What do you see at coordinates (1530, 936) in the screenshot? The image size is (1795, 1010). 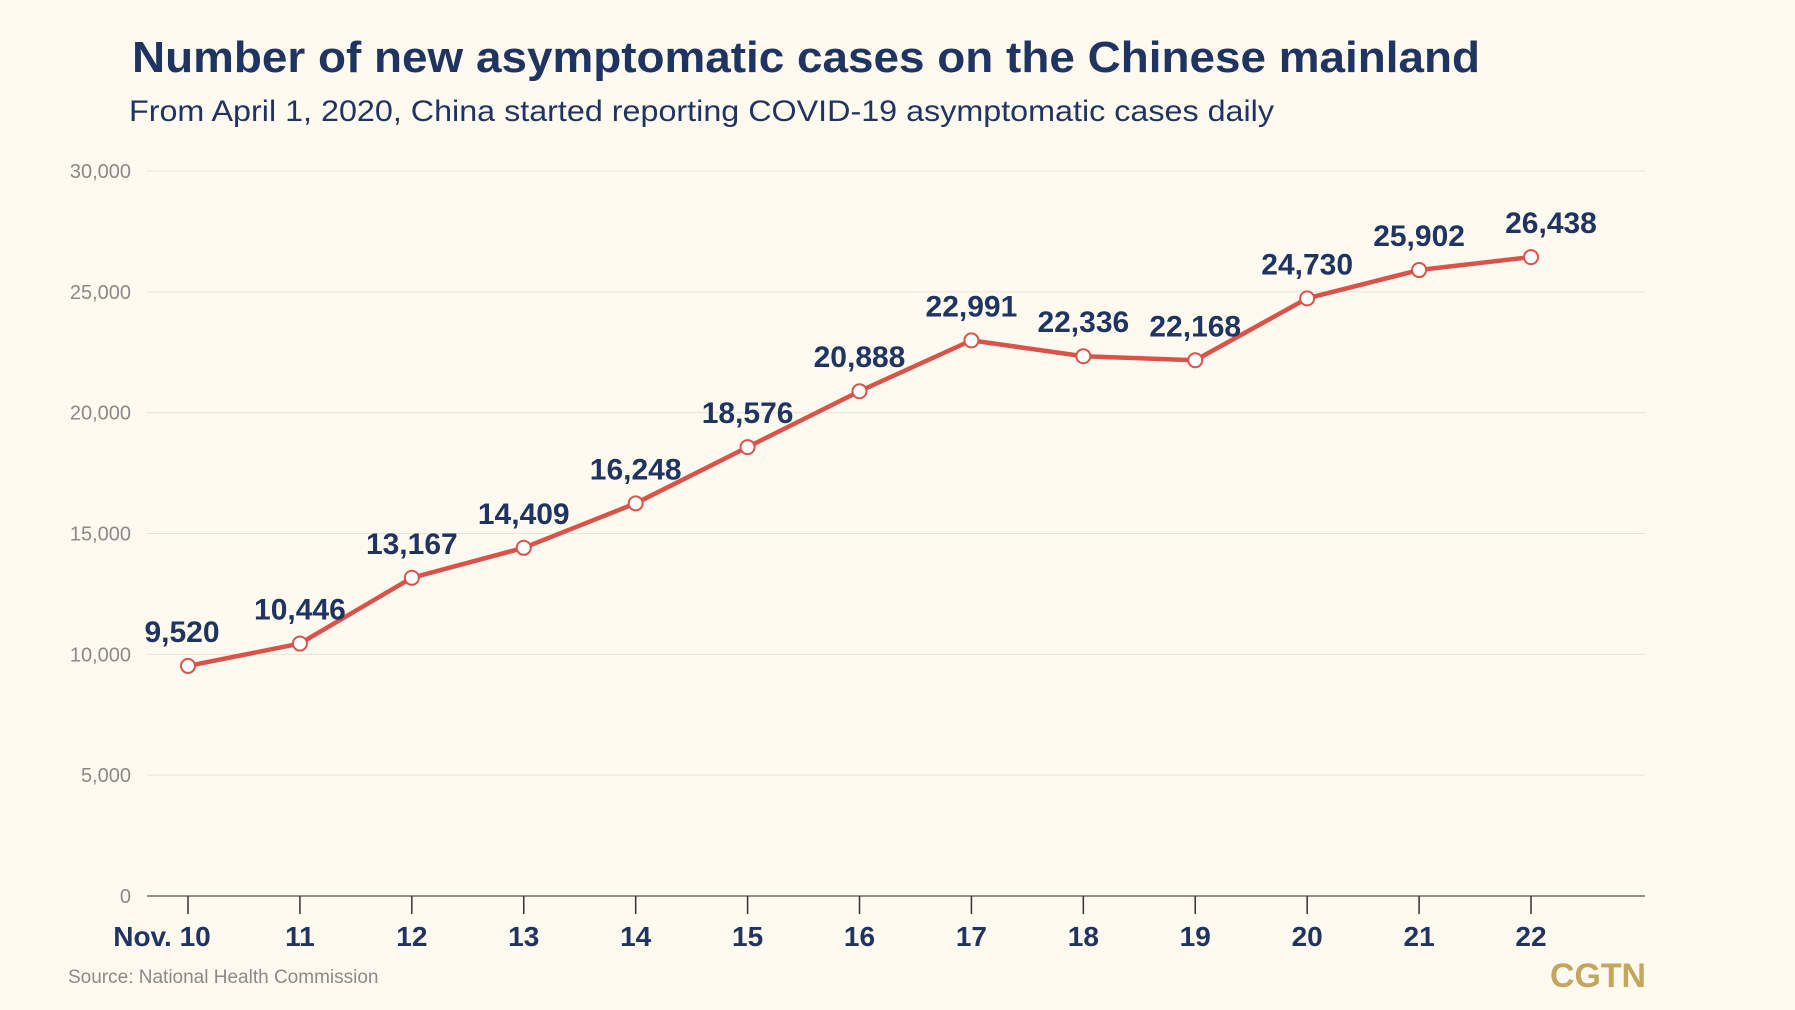 I see `x-tick-label: 22` at bounding box center [1530, 936].